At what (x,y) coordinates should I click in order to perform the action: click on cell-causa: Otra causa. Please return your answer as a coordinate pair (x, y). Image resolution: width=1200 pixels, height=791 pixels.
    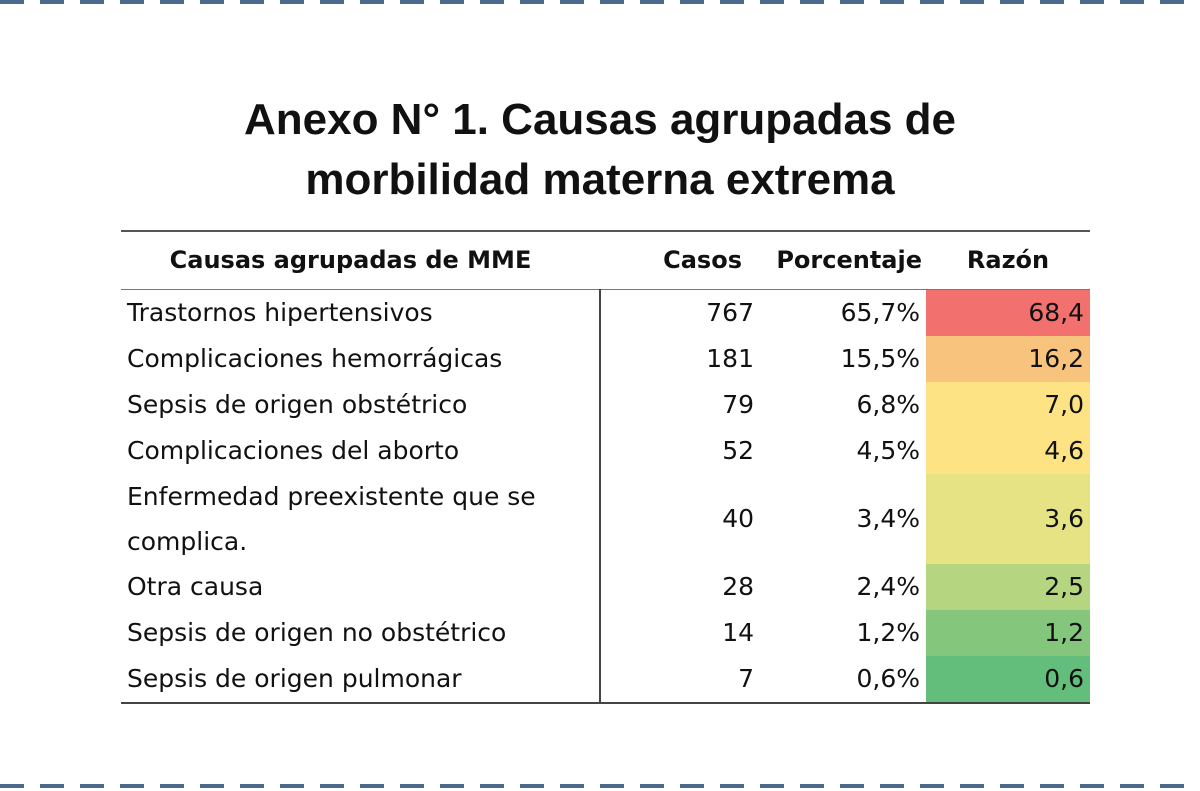
    Looking at the image, I should click on (361, 586).